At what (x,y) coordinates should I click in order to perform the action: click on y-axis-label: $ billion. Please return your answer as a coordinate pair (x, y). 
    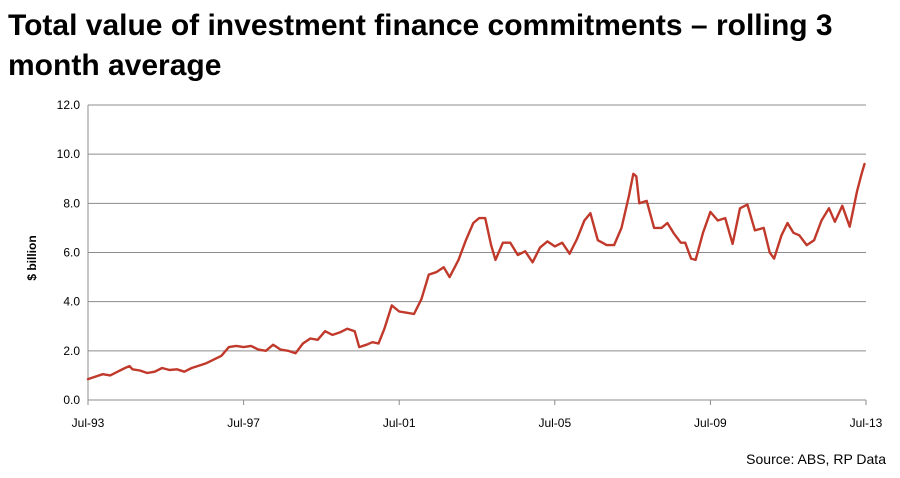
    Looking at the image, I should click on (32, 257).